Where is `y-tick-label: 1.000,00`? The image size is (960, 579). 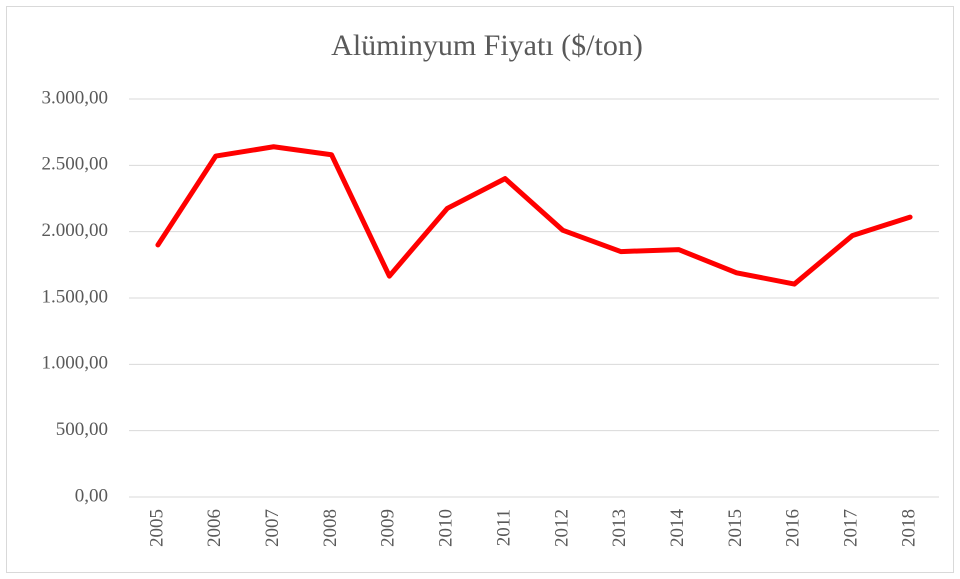 y-tick-label: 1.000,00 is located at coordinates (75, 363).